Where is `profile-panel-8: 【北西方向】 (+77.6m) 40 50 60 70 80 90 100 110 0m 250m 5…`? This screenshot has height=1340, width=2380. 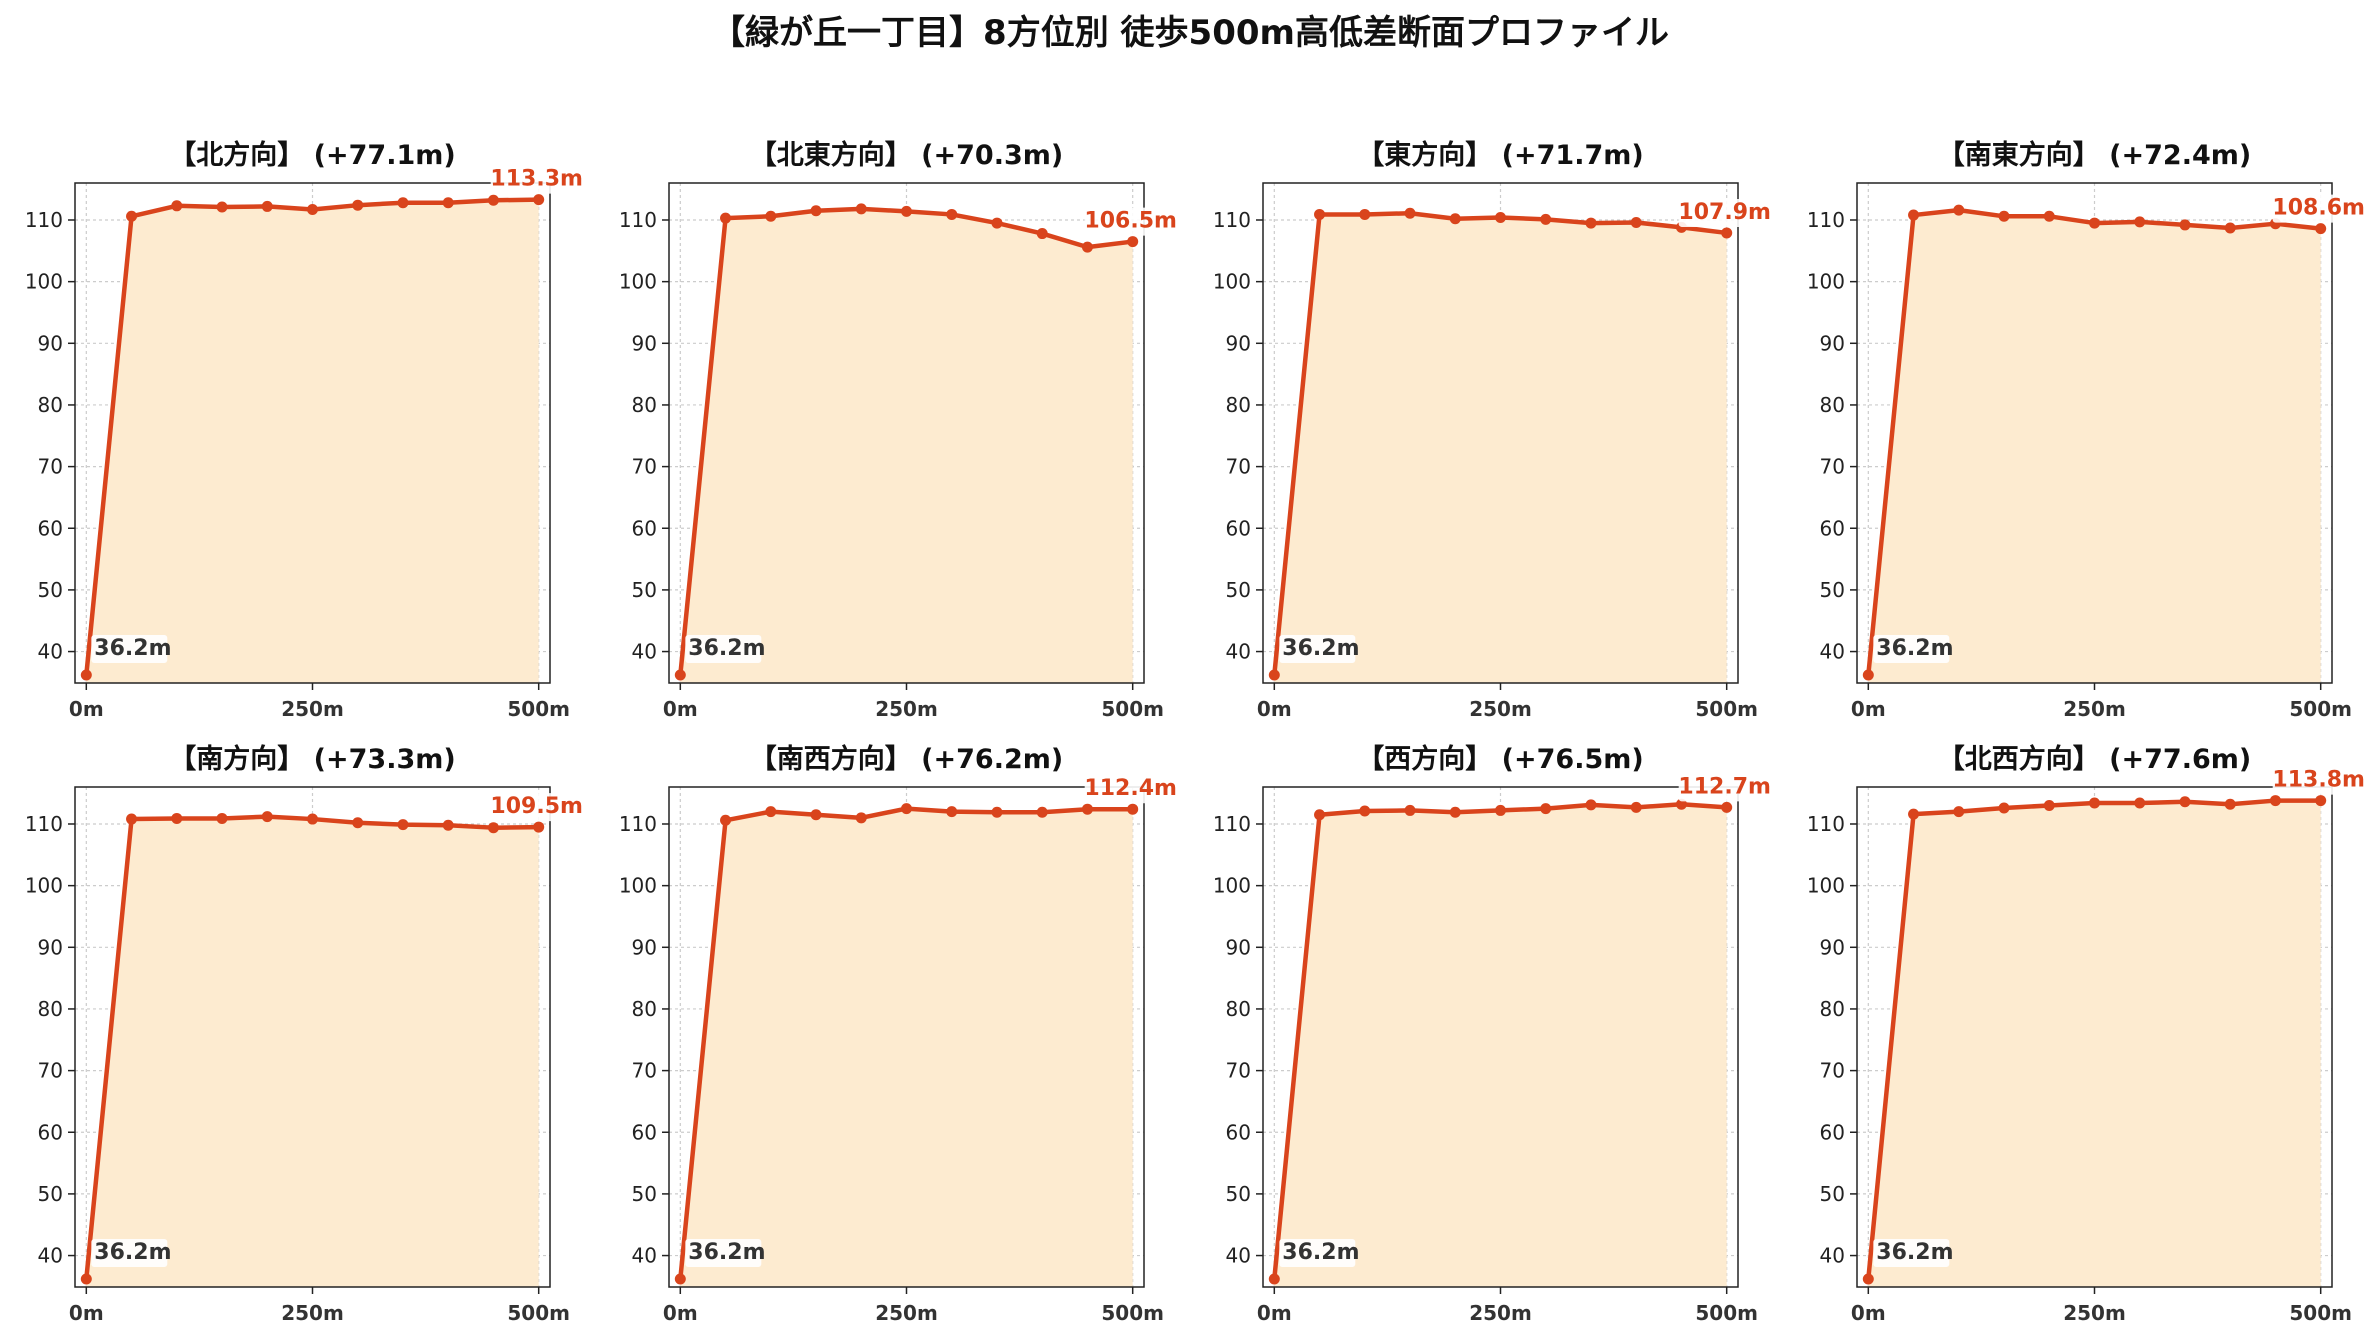
profile-panel-8: 【北西方向】 (+77.6m) 40 50 60 70 80 90 100 110 0m 250m 5… is located at coordinates (2086, 1034).